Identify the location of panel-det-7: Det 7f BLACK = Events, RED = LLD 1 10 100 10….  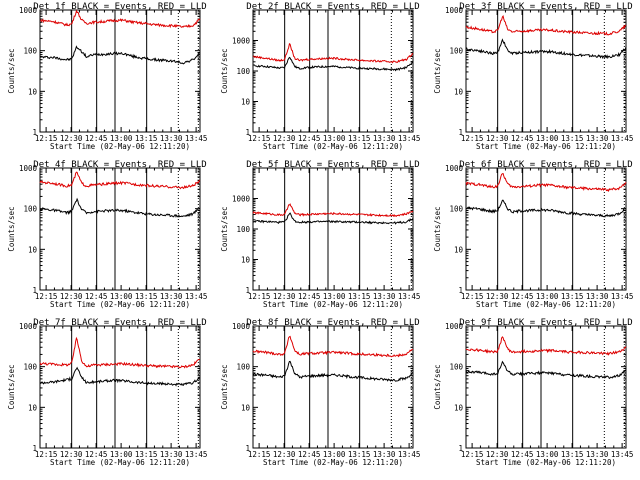
(107, 392).